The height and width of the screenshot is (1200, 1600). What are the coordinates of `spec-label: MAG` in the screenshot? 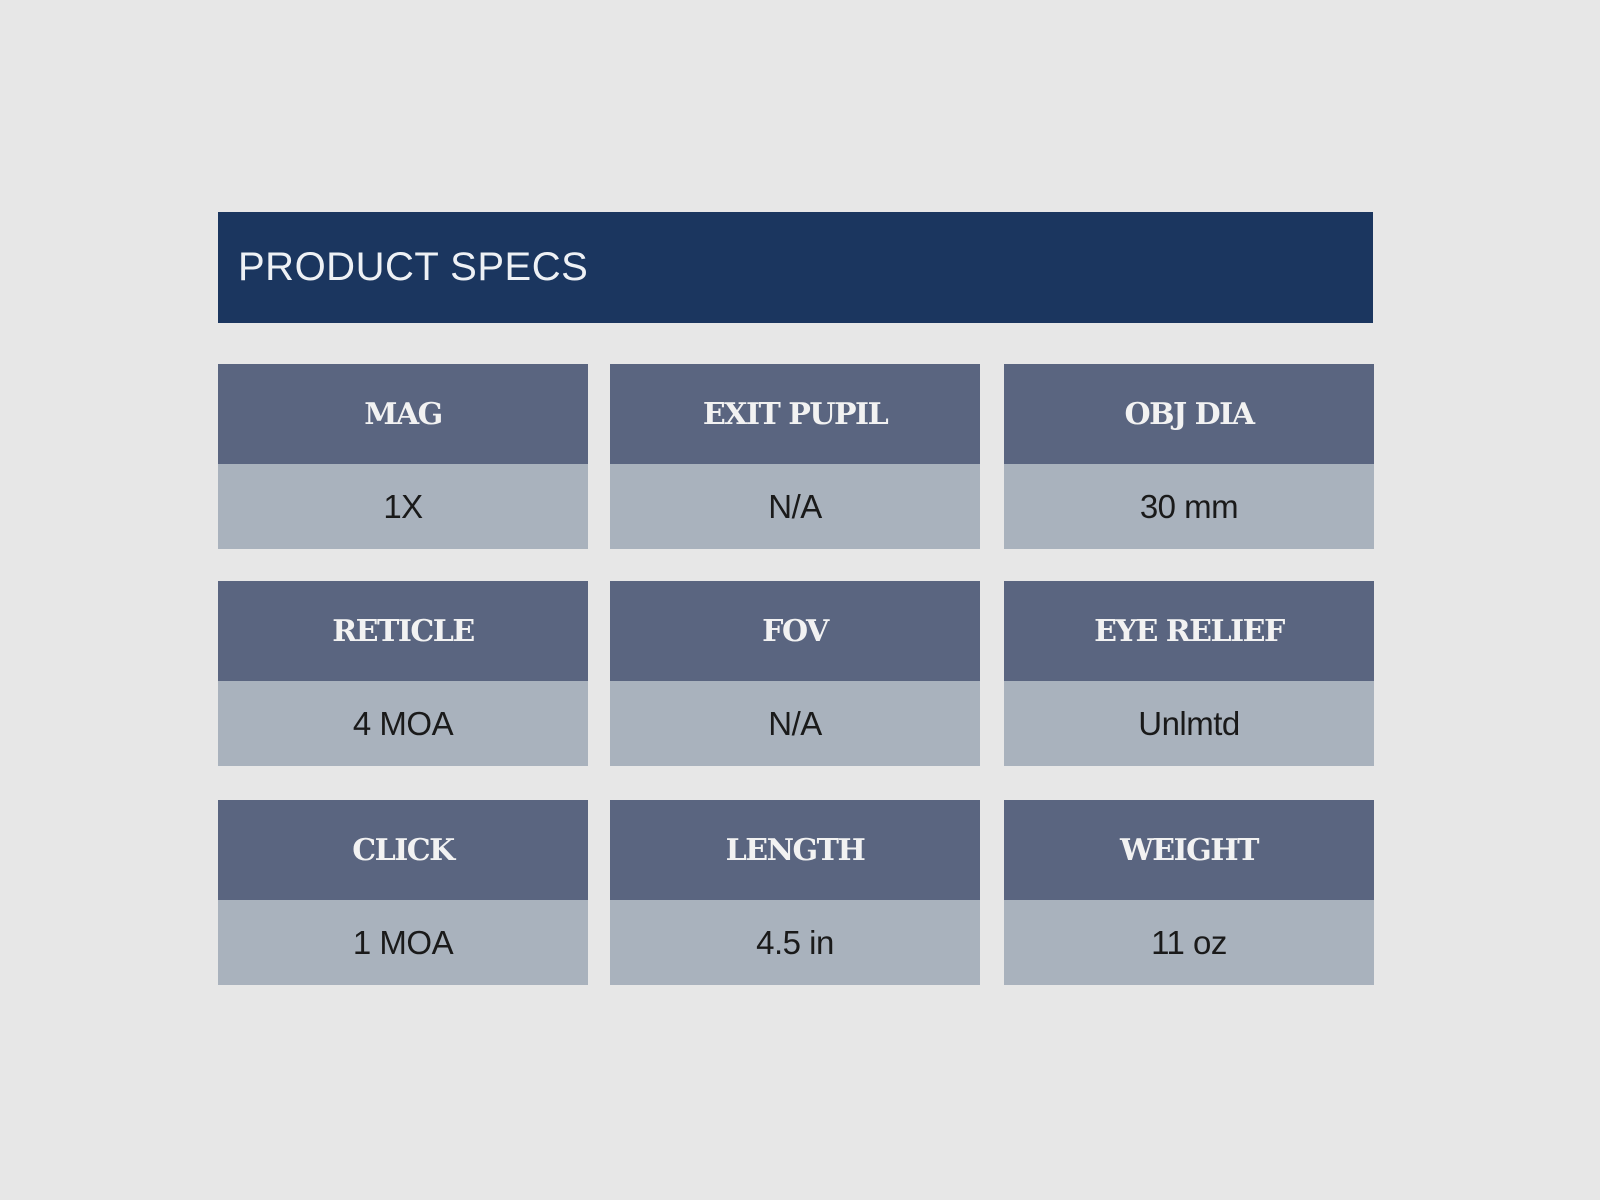 It's located at (403, 414).